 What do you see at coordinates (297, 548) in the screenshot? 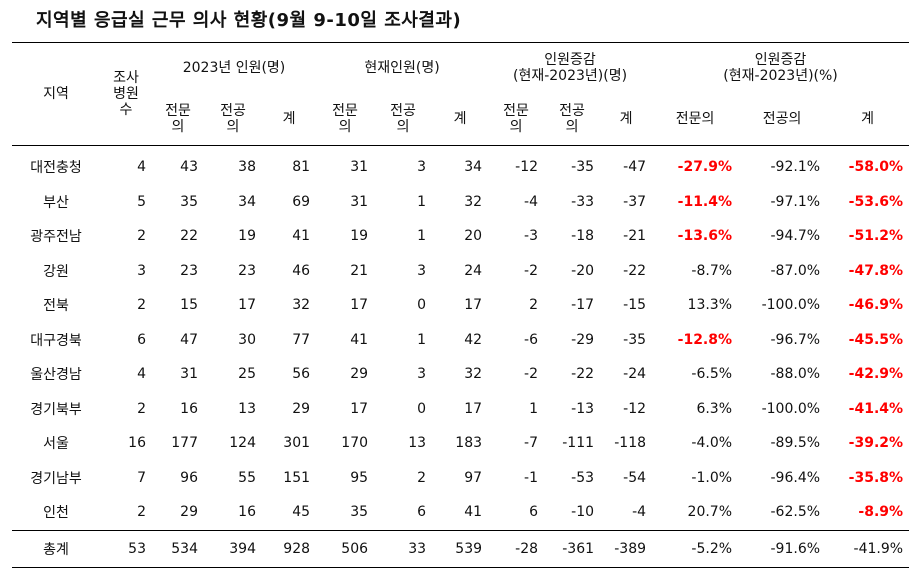
I see `total-2023-total: 928` at bounding box center [297, 548].